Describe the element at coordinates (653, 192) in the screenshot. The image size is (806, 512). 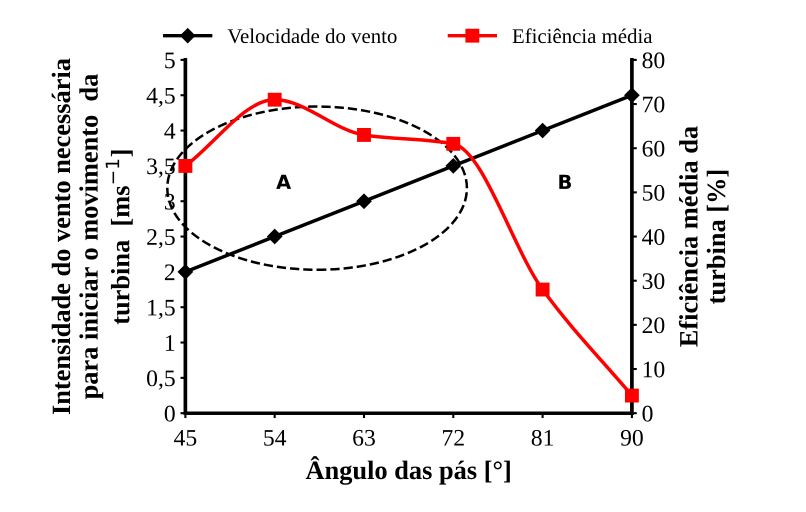
I see `y2-tick-label: 50` at that location.